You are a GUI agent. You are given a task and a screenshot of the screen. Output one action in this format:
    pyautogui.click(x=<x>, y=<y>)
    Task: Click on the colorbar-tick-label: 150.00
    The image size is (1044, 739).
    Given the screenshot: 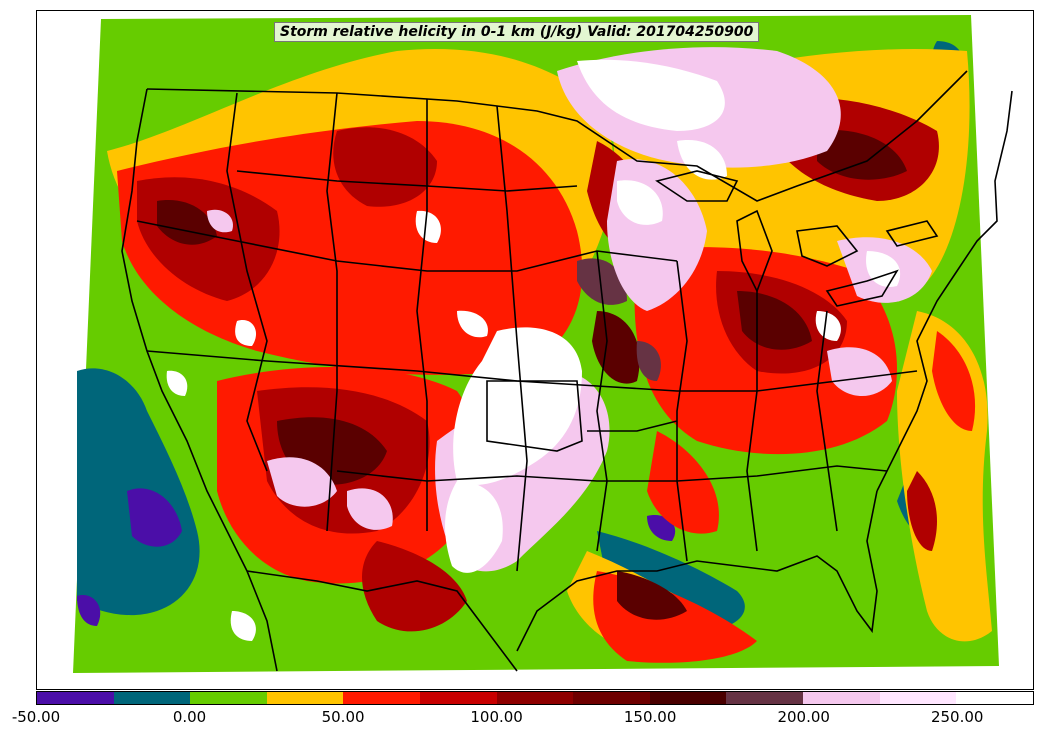 What is the action you would take?
    pyautogui.click(x=650, y=717)
    